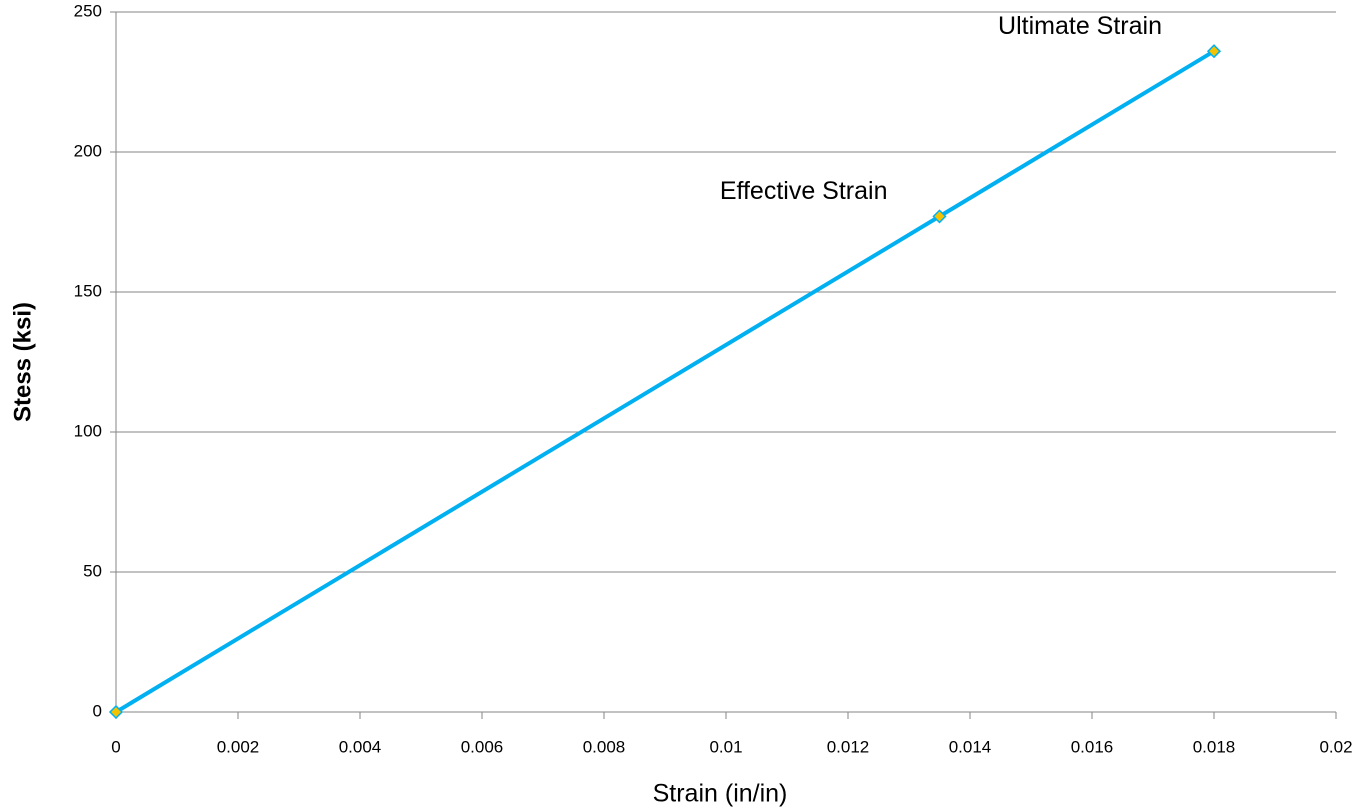 Image resolution: width=1361 pixels, height=812 pixels. Describe the element at coordinates (88, 150) in the screenshot. I see `y-tick-label: 200` at that location.